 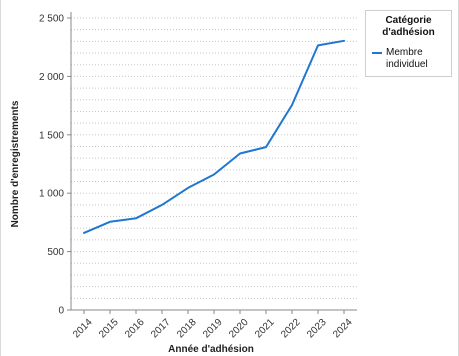 I want to click on x-tick-label: 2022, so click(x=291, y=329).